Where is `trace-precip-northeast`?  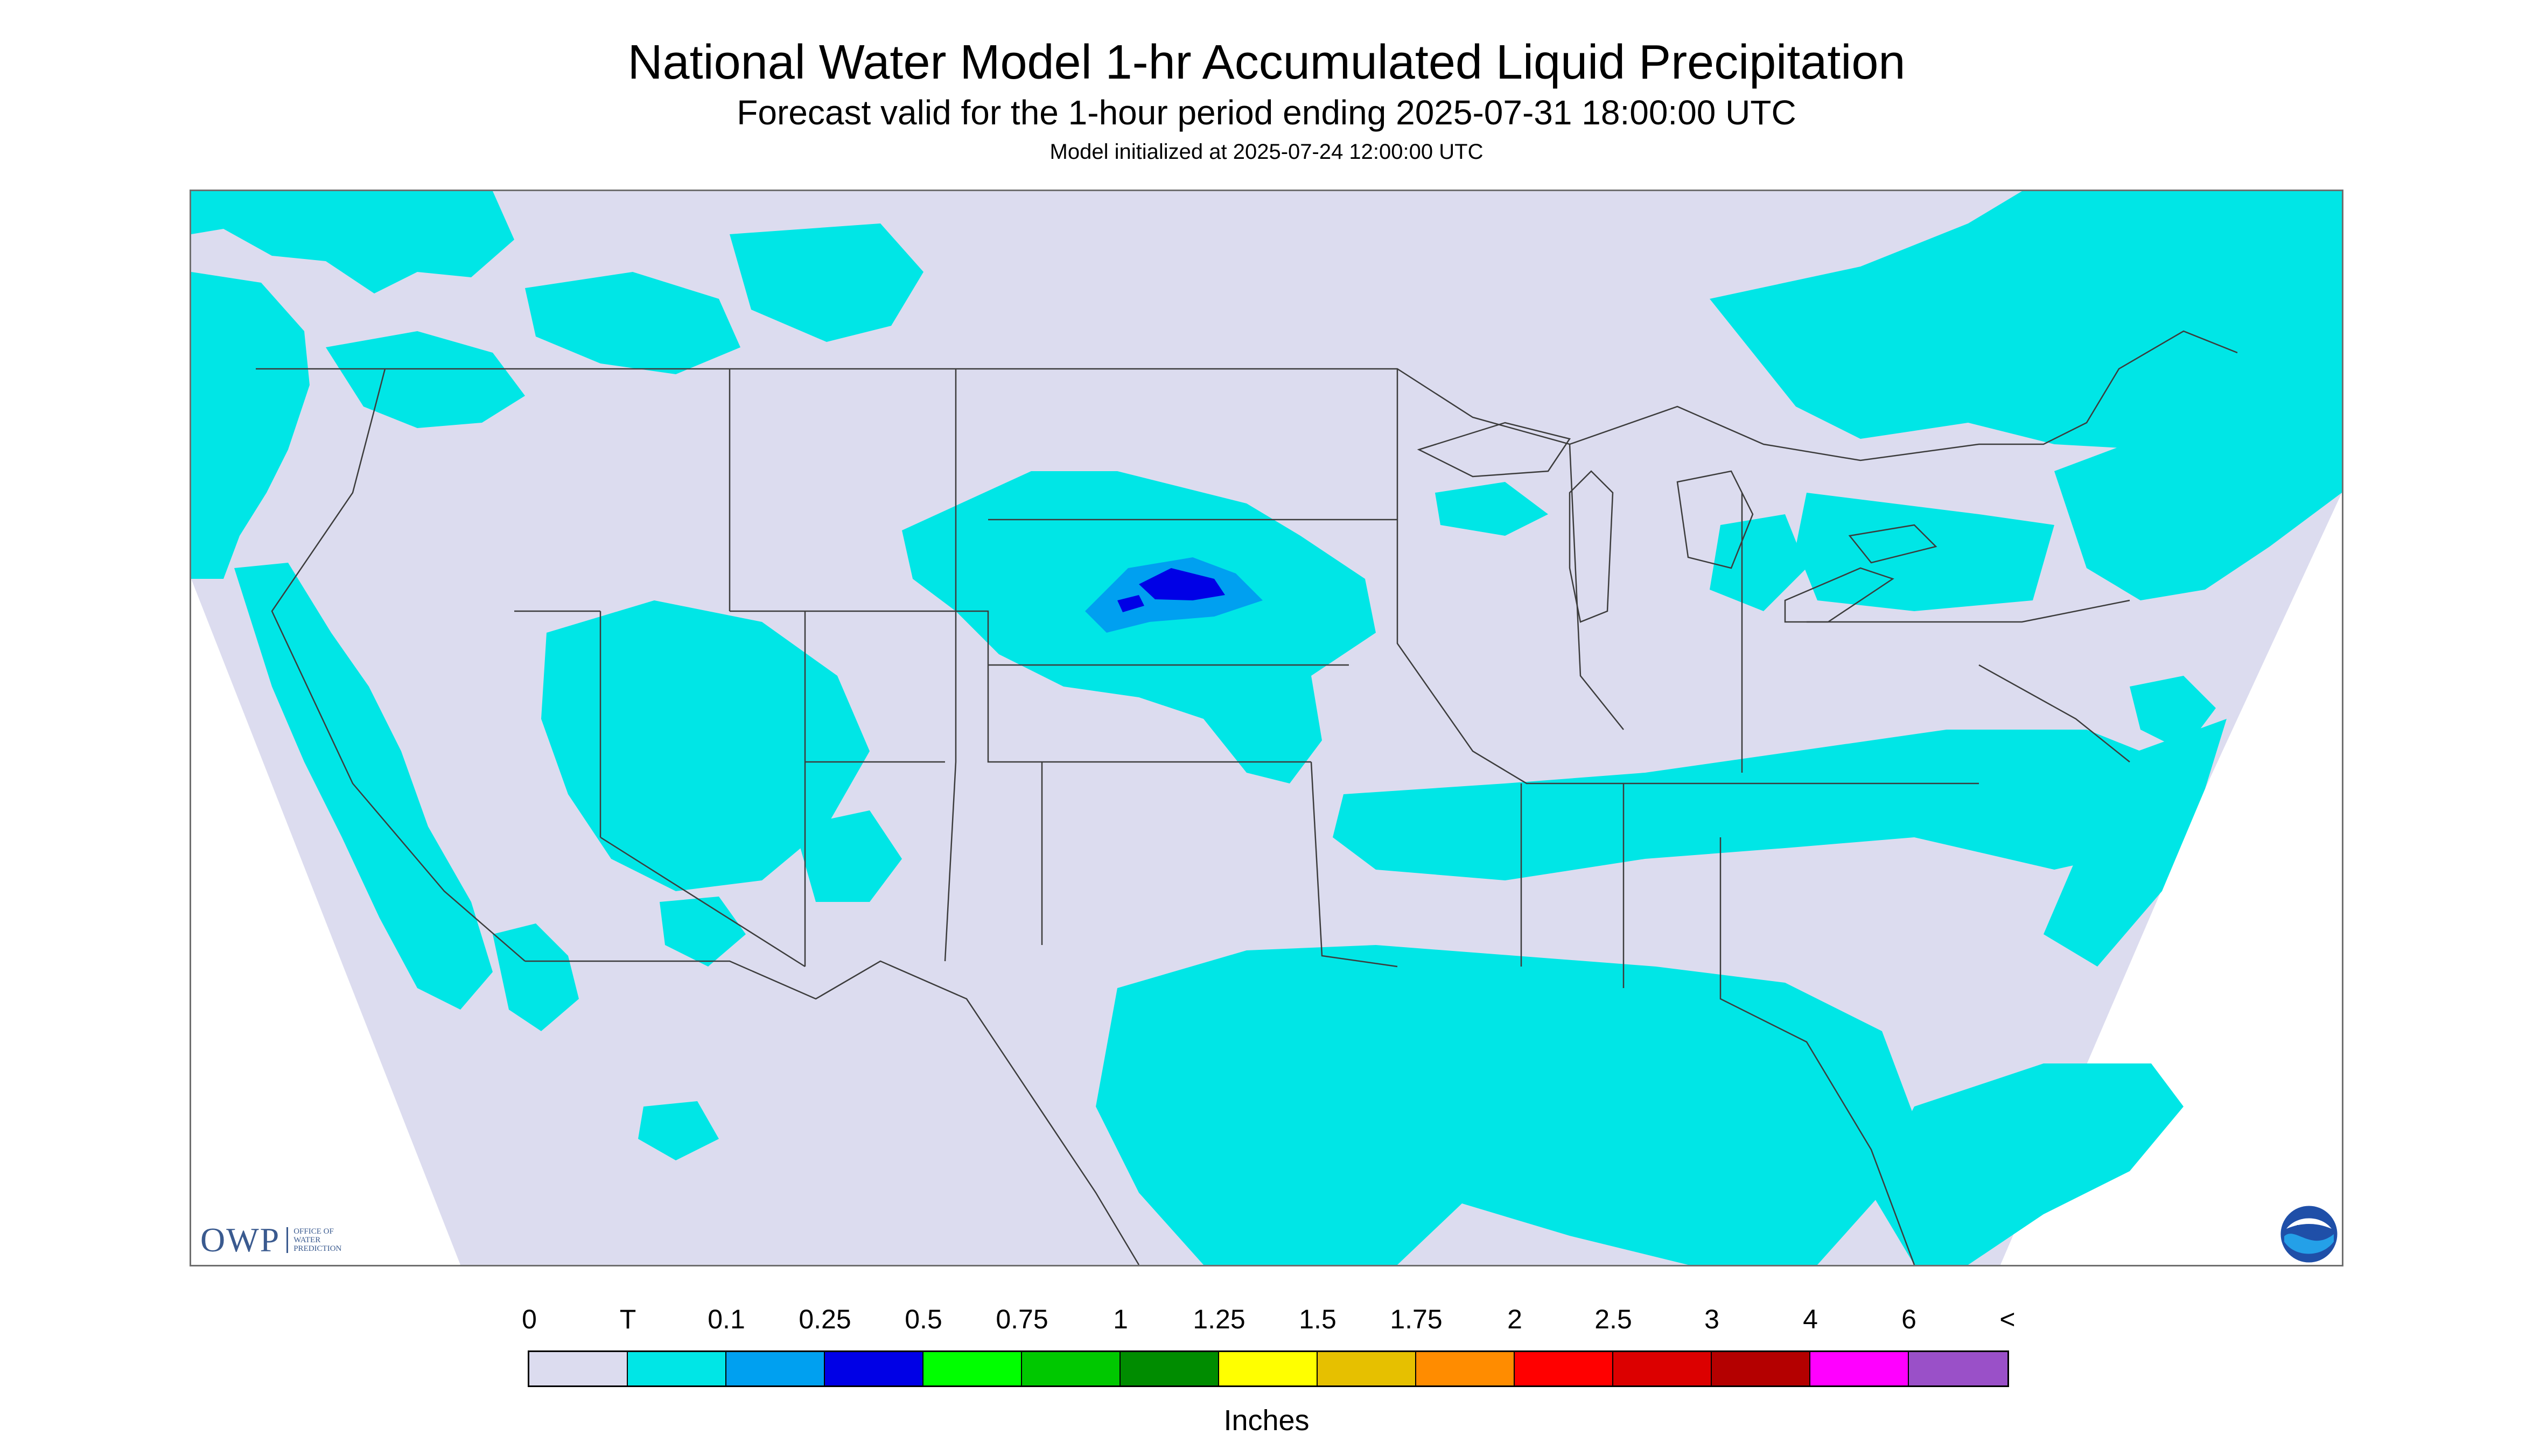 trace-precip-northeast is located at coordinates (2026, 471).